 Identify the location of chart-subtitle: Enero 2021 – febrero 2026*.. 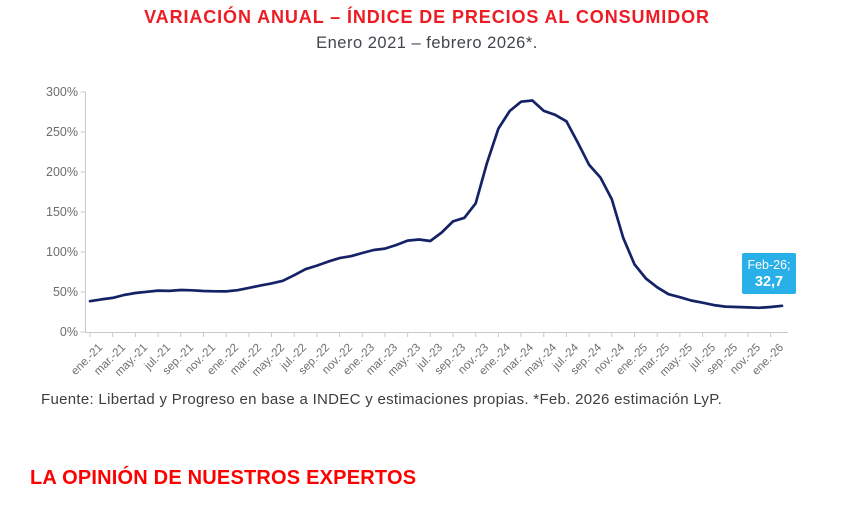
(427, 43).